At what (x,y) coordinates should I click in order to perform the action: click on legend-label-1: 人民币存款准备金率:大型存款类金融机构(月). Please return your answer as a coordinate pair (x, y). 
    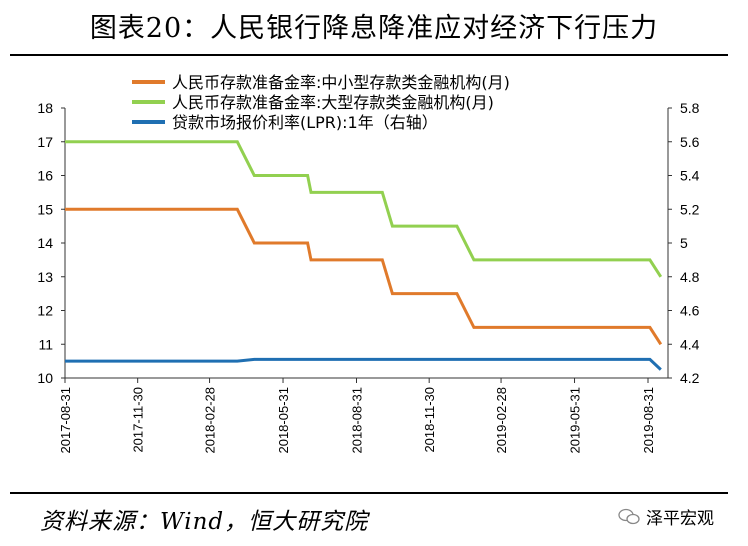
    Looking at the image, I should click on (333, 102).